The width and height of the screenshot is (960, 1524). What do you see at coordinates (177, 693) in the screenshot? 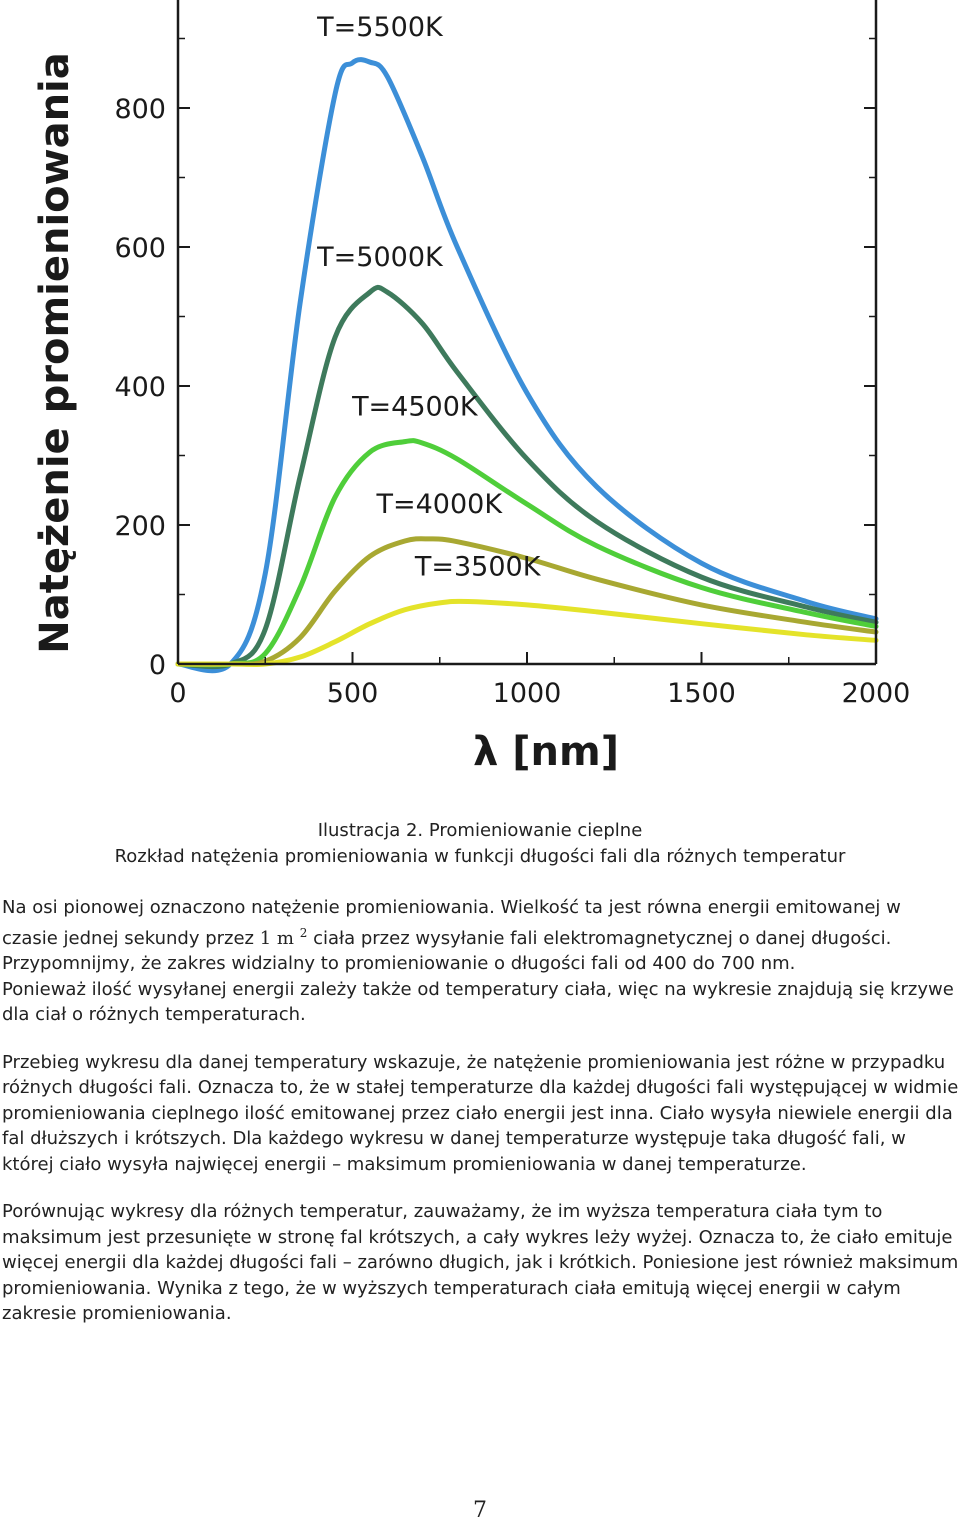
I see `x-tick-label: 0` at bounding box center [177, 693].